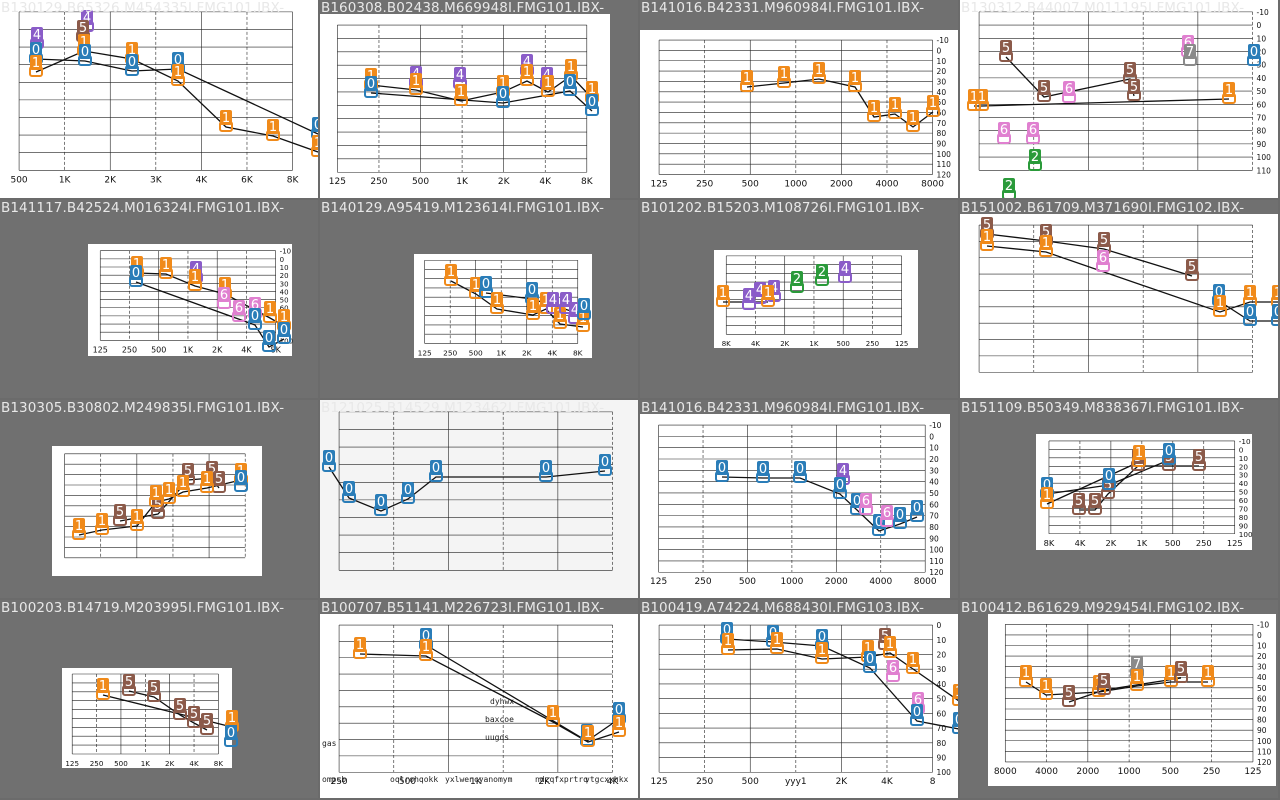  Describe the element at coordinates (942, 758) in the screenshot. I see `y-tick-label: 90` at that location.